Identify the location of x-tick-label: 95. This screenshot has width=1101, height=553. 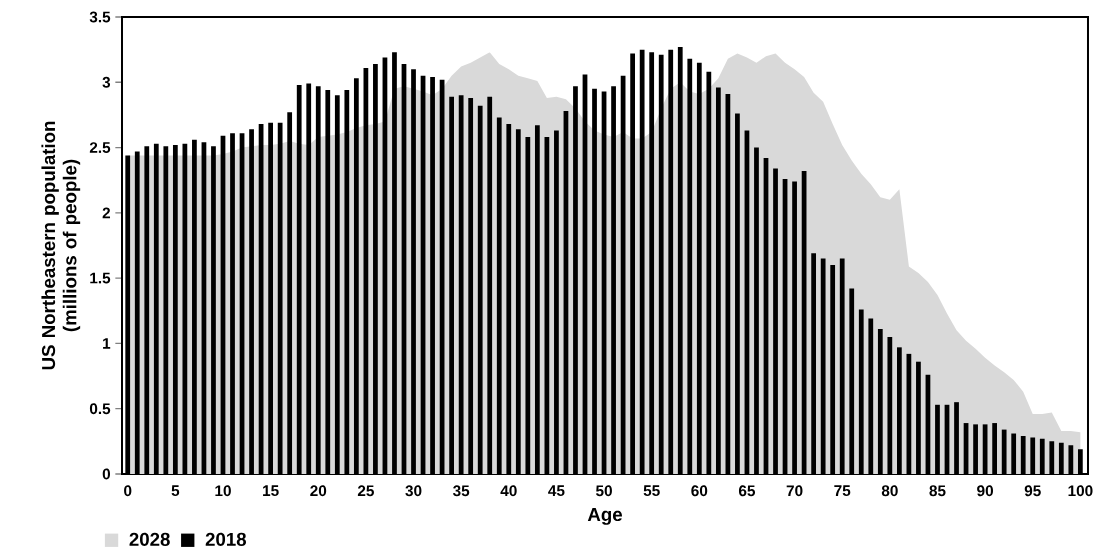
(1032, 491).